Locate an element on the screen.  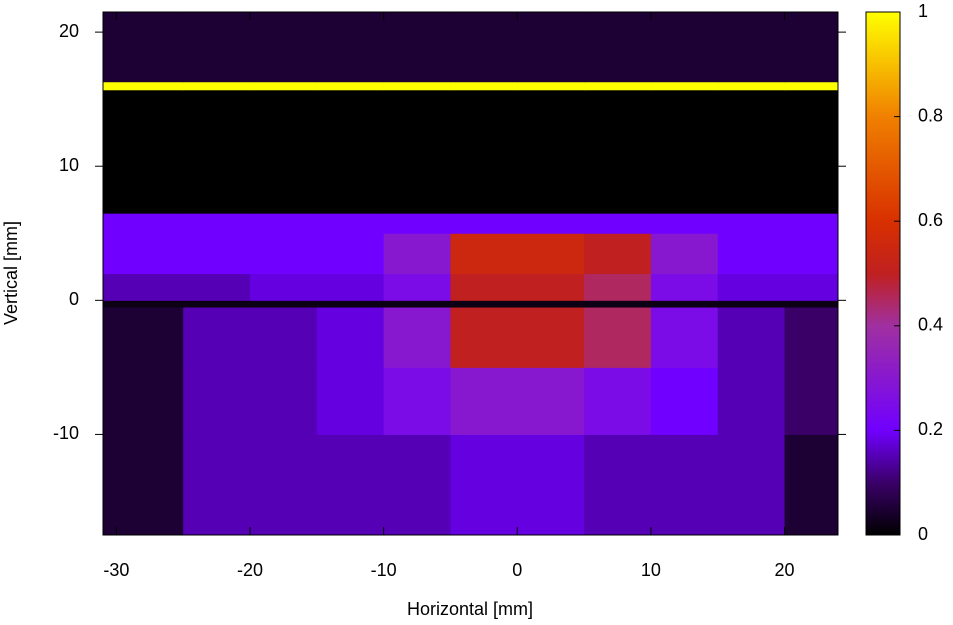
y-tick-label: -10 is located at coordinates (66, 433).